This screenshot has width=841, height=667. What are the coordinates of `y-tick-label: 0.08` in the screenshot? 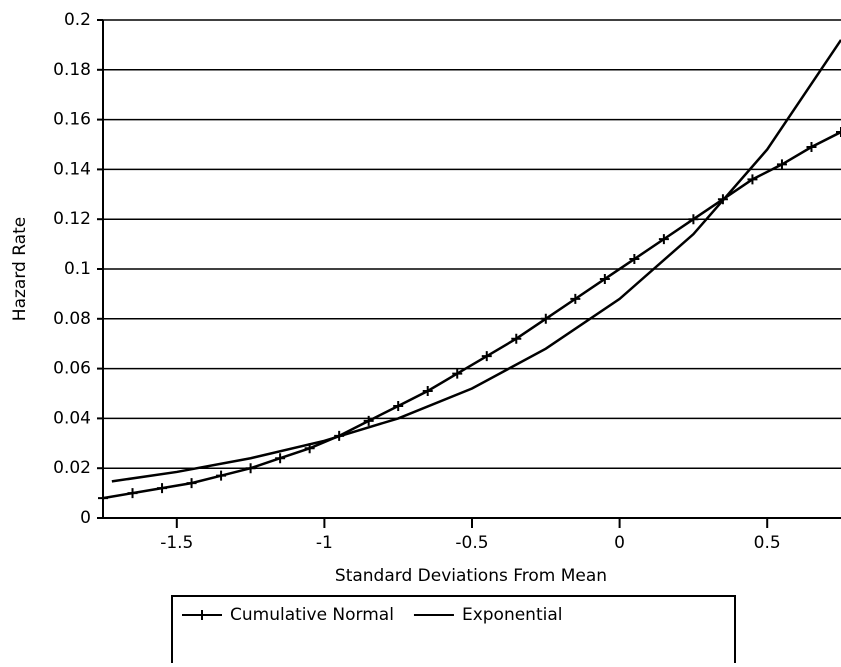 It's located at (72, 319).